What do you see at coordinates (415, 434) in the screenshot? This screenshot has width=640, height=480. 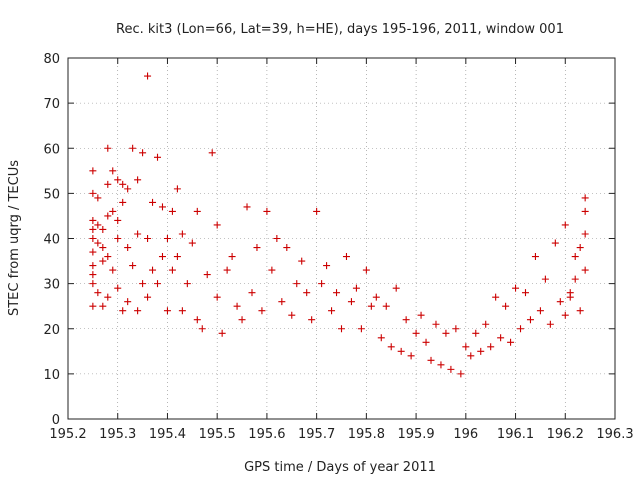 I see `x-tick-label: 195.9` at bounding box center [415, 434].